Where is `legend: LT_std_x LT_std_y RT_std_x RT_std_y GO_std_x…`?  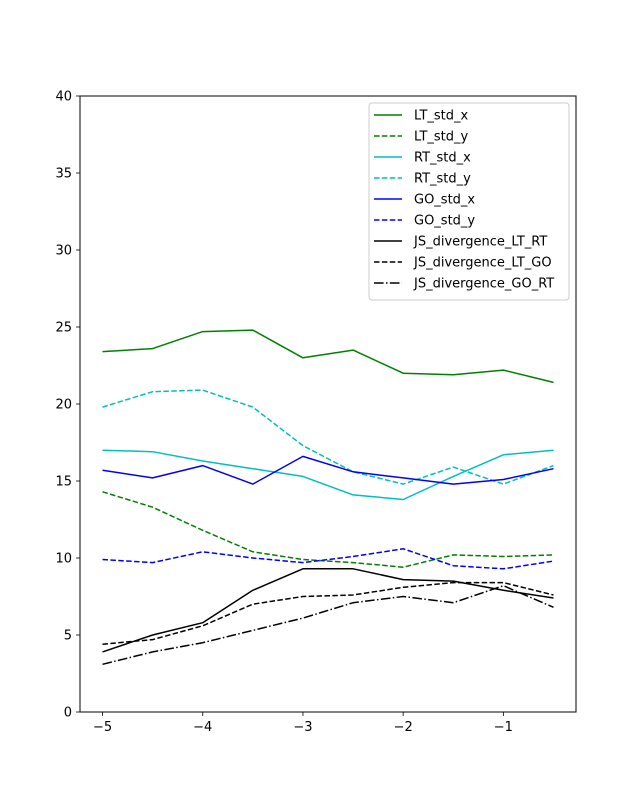
legend: LT_std_x LT_std_y RT_std_x RT_std_y GO_std_x… is located at coordinates (469, 201).